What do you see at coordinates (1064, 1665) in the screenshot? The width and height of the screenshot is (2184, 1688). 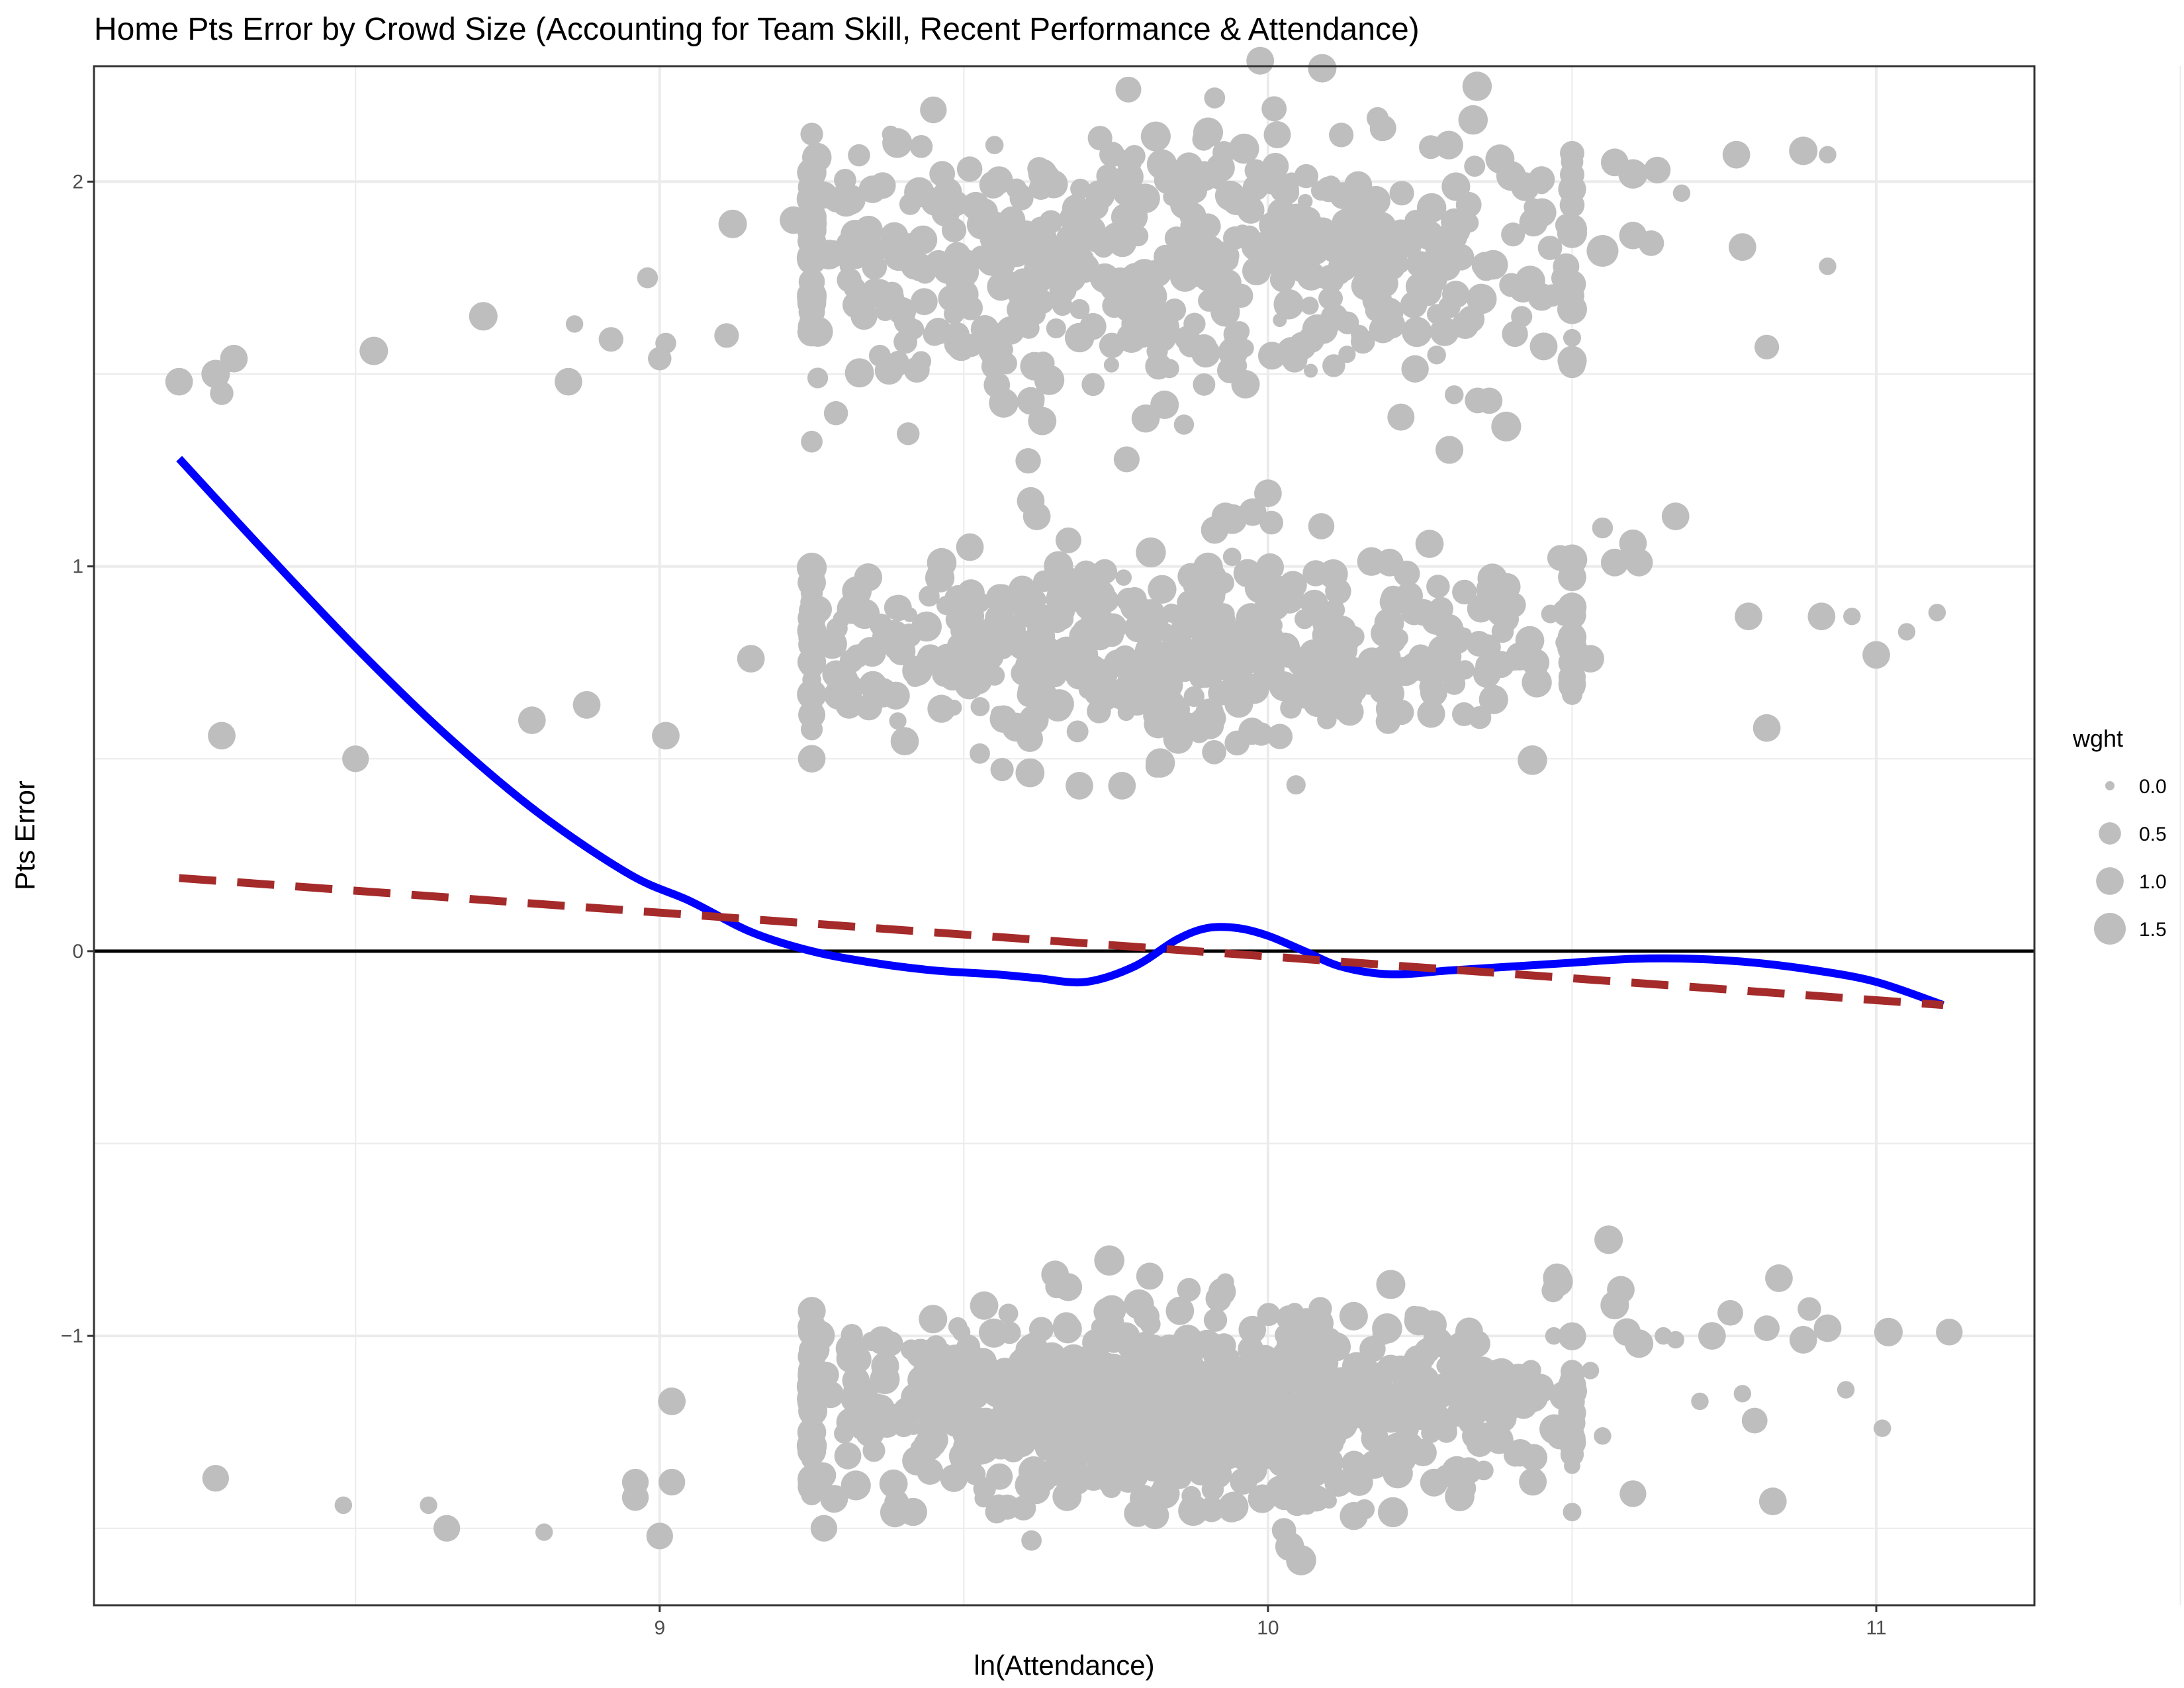 I see `x-axis-title: ln(Attendance)` at bounding box center [1064, 1665].